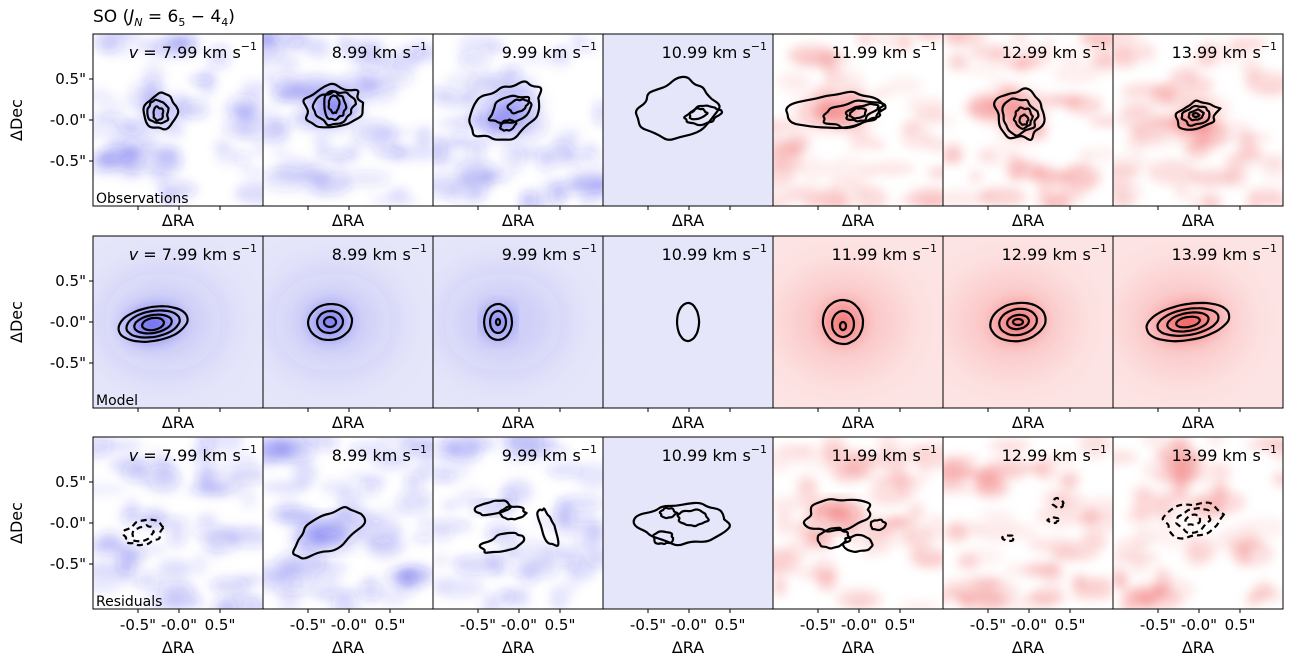 The height and width of the screenshot is (669, 1292). I want to click on velocity-symbol: v, so click(134, 254).